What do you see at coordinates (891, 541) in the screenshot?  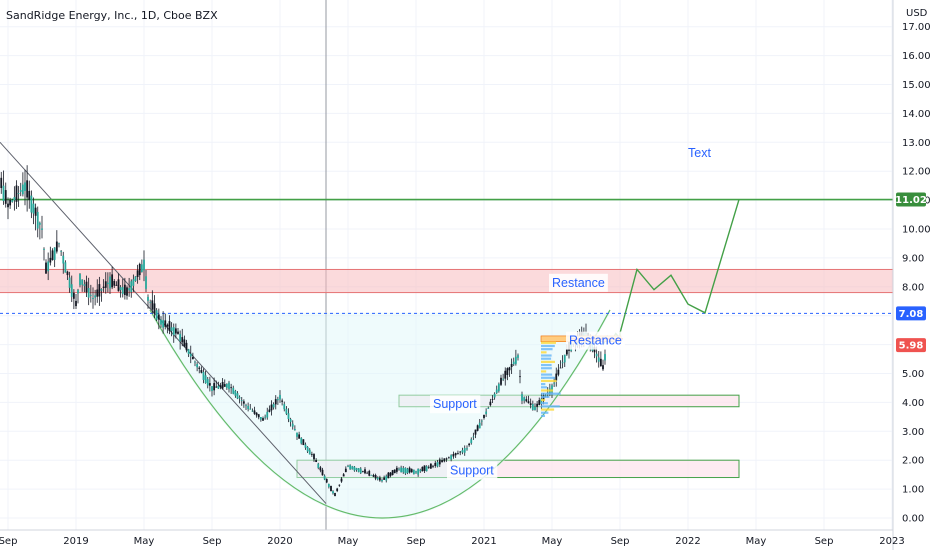 I see `x-tick-label: 2023` at bounding box center [891, 541].